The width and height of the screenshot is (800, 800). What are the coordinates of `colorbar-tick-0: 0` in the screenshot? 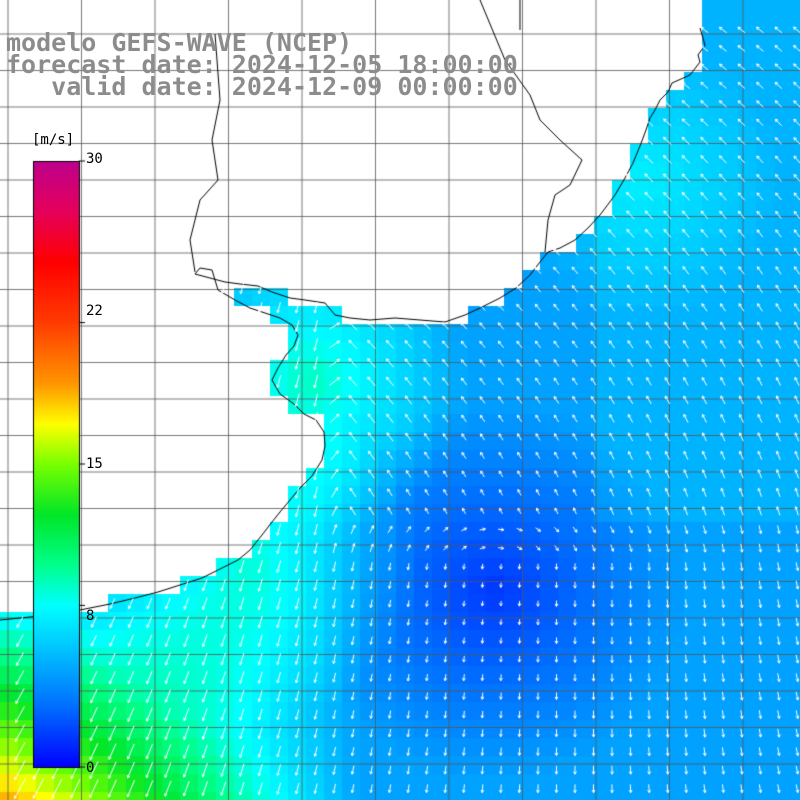 It's located at (90, 768).